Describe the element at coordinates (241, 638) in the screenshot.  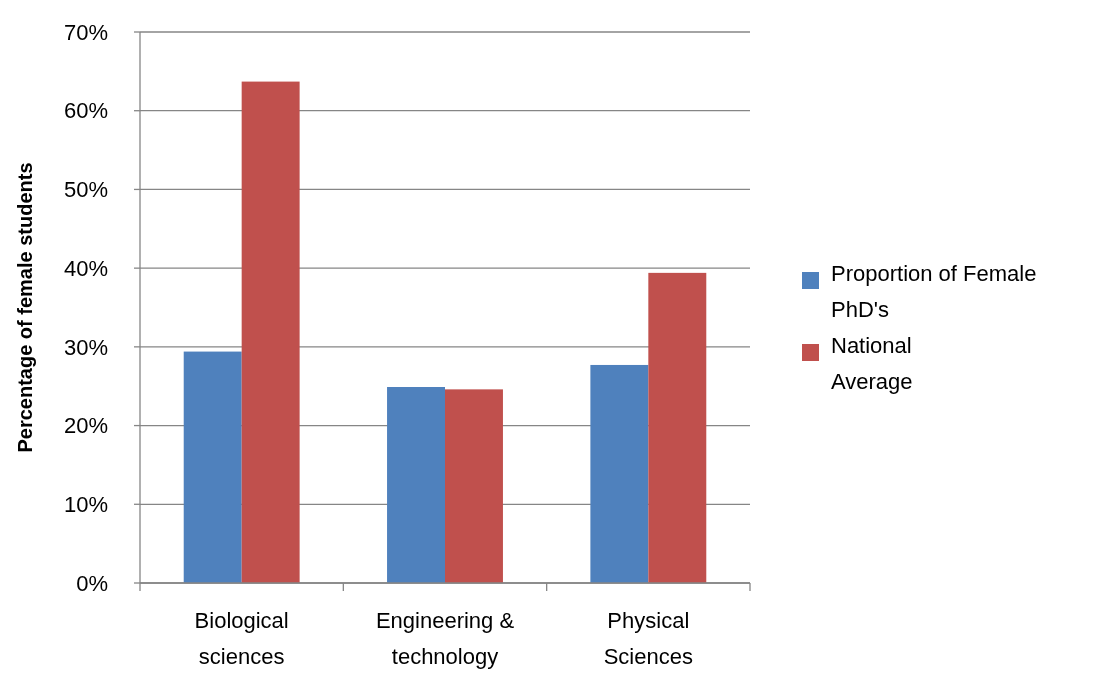
I see `x-tick-label: Biological sciences` at that location.